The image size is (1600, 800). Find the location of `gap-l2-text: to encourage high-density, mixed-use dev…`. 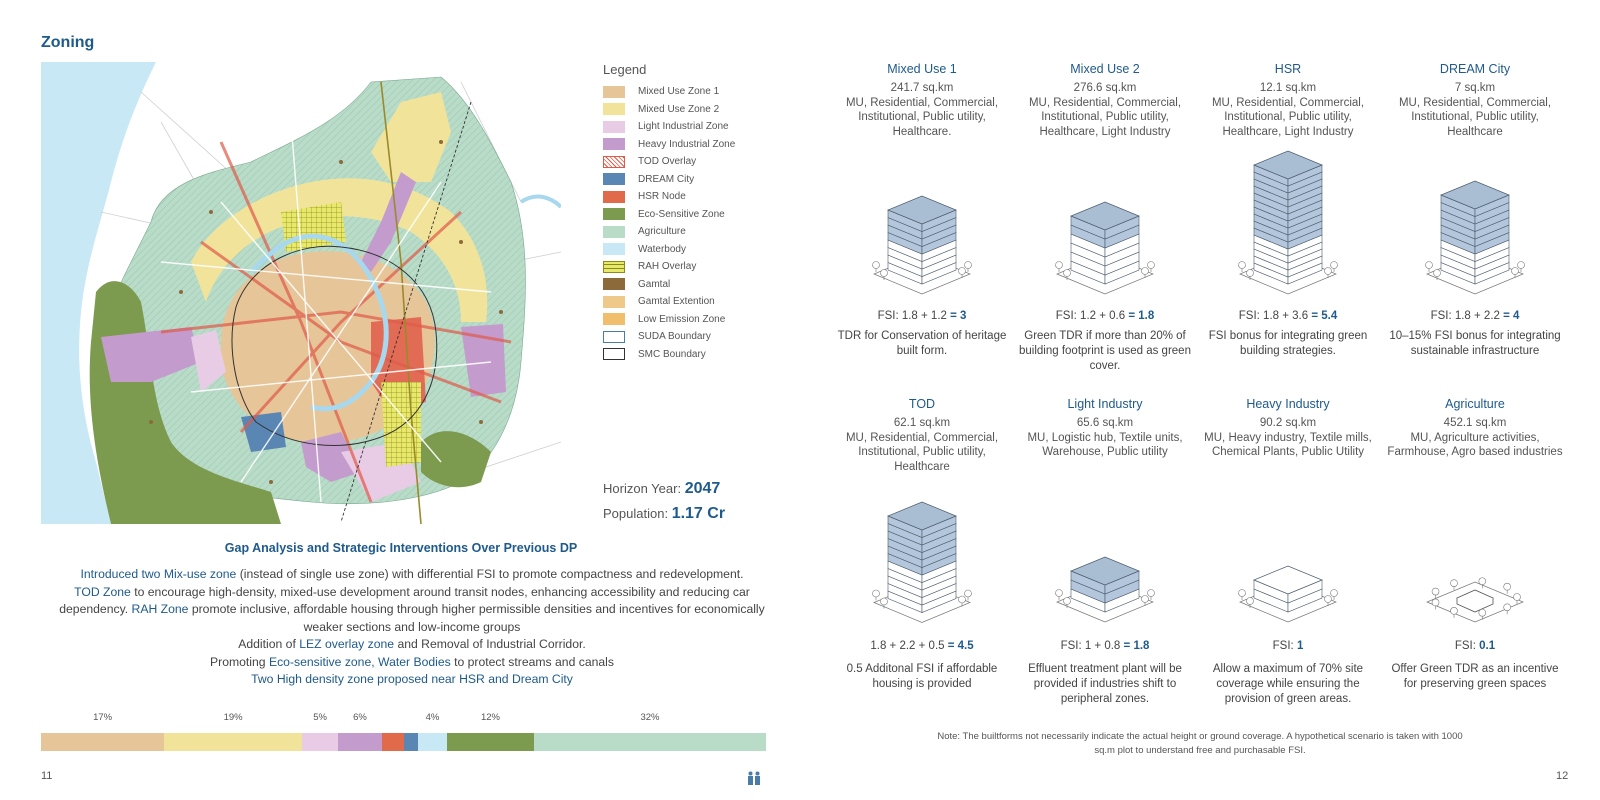

gap-l2-text: to encourage high-density, mixed-use dev… is located at coordinates (404, 600).